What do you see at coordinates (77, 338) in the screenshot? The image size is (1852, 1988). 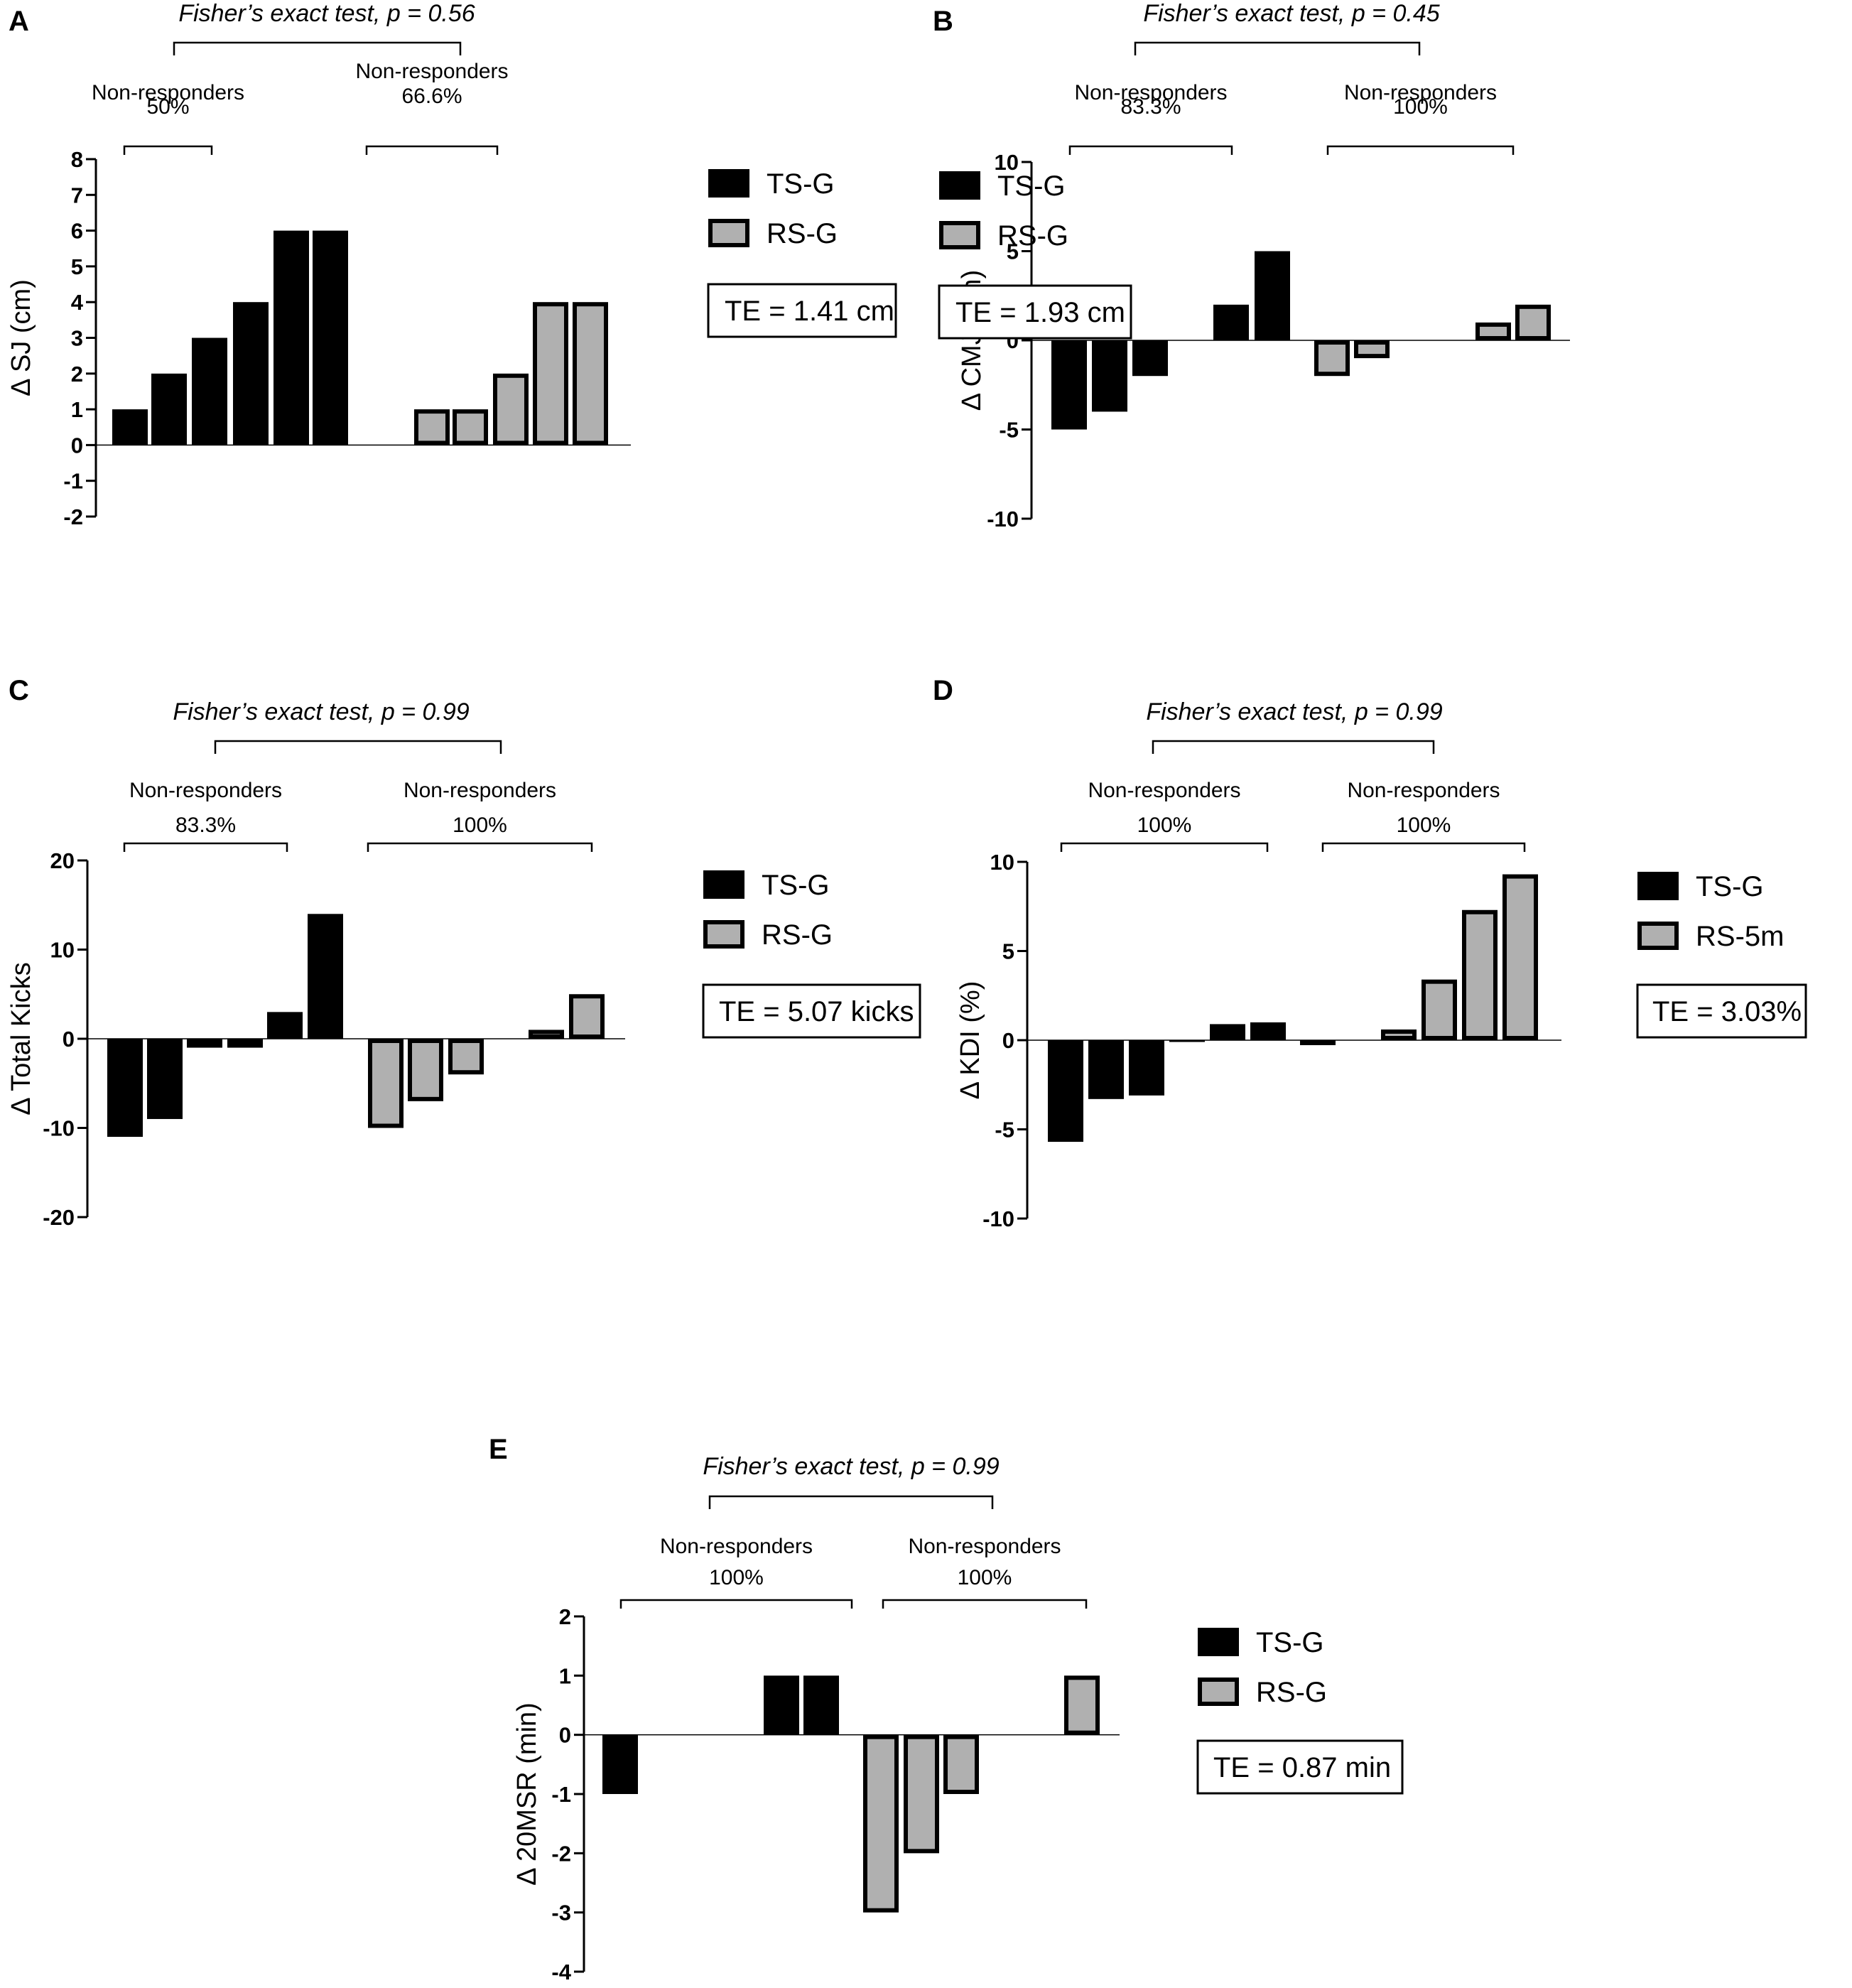 I see `y-tick-label: 3` at bounding box center [77, 338].